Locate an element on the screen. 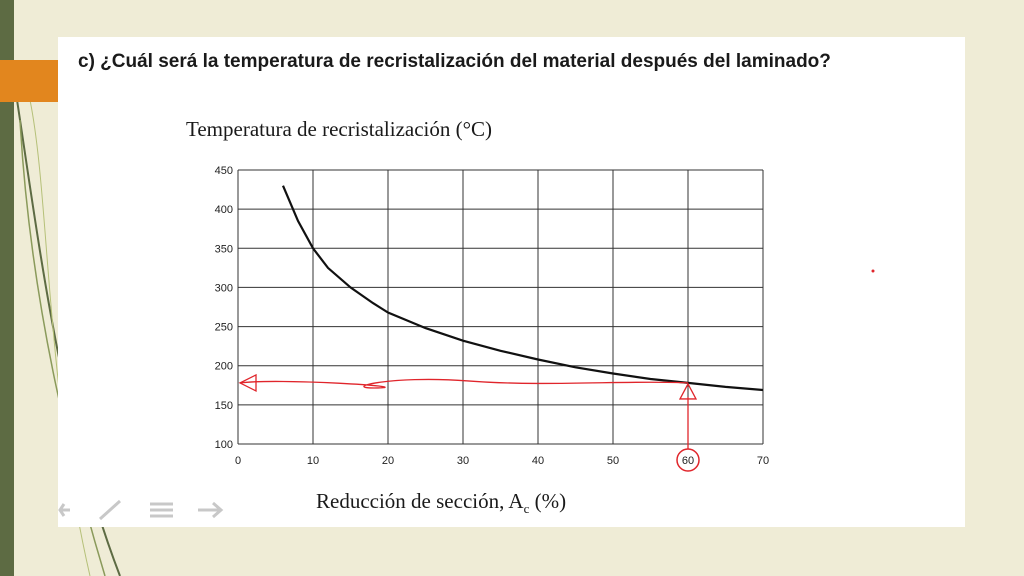 Image resolution: width=1024 pixels, height=576 pixels. y-tick-label: 250 is located at coordinates (224, 328).